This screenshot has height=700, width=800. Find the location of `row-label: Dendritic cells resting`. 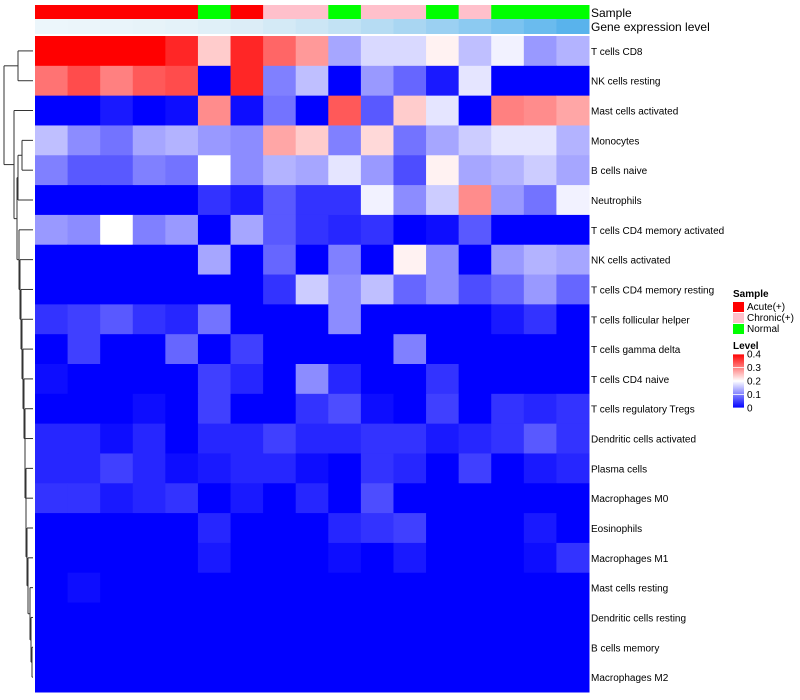

row-label: Dendritic cells resting is located at coordinates (638, 618).